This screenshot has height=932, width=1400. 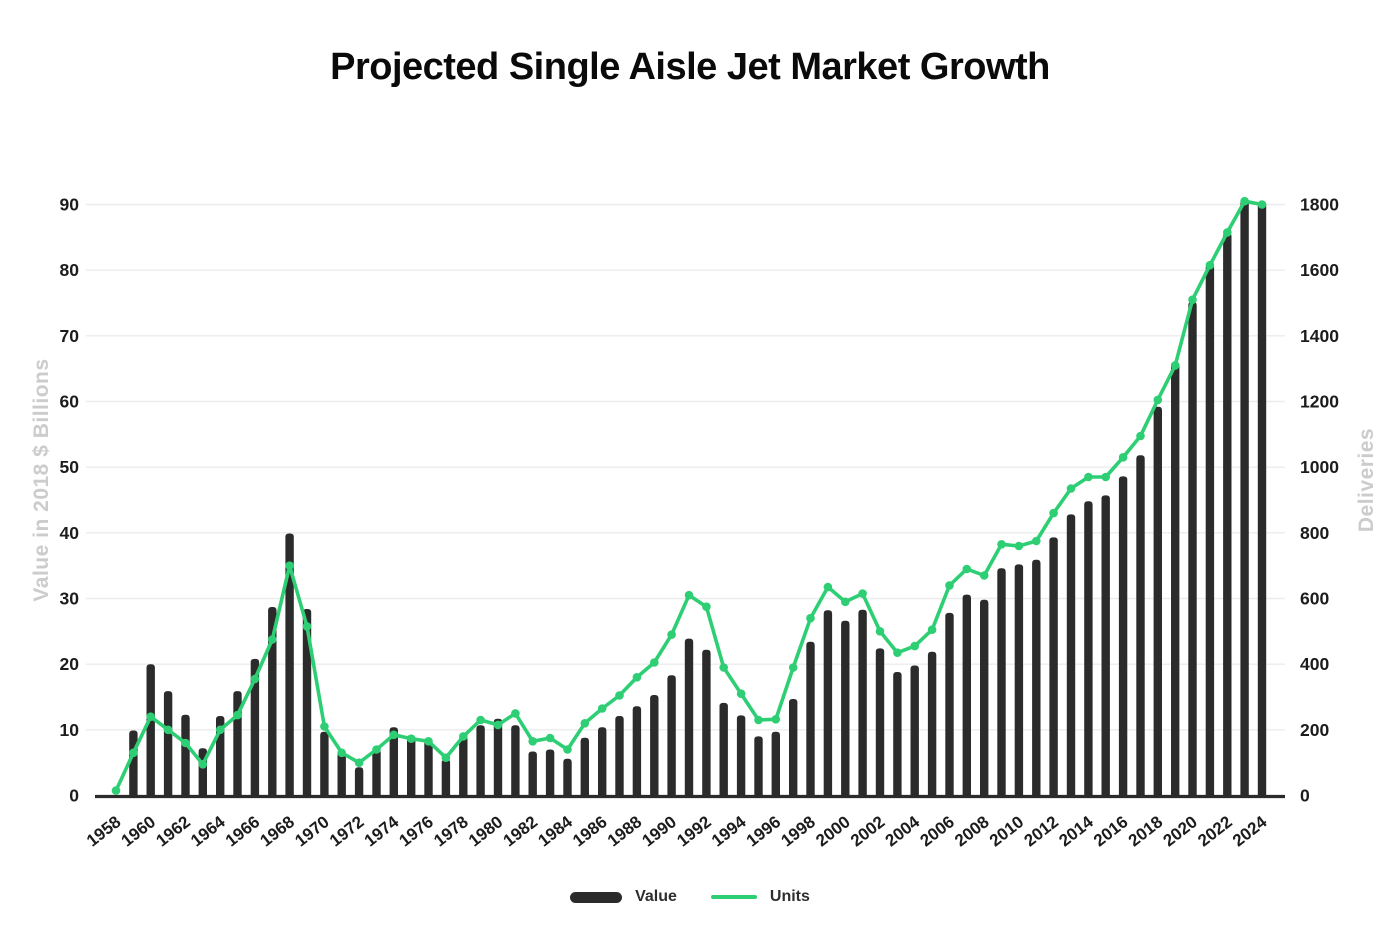 I want to click on svg-text: 2006, so click(x=937, y=831).